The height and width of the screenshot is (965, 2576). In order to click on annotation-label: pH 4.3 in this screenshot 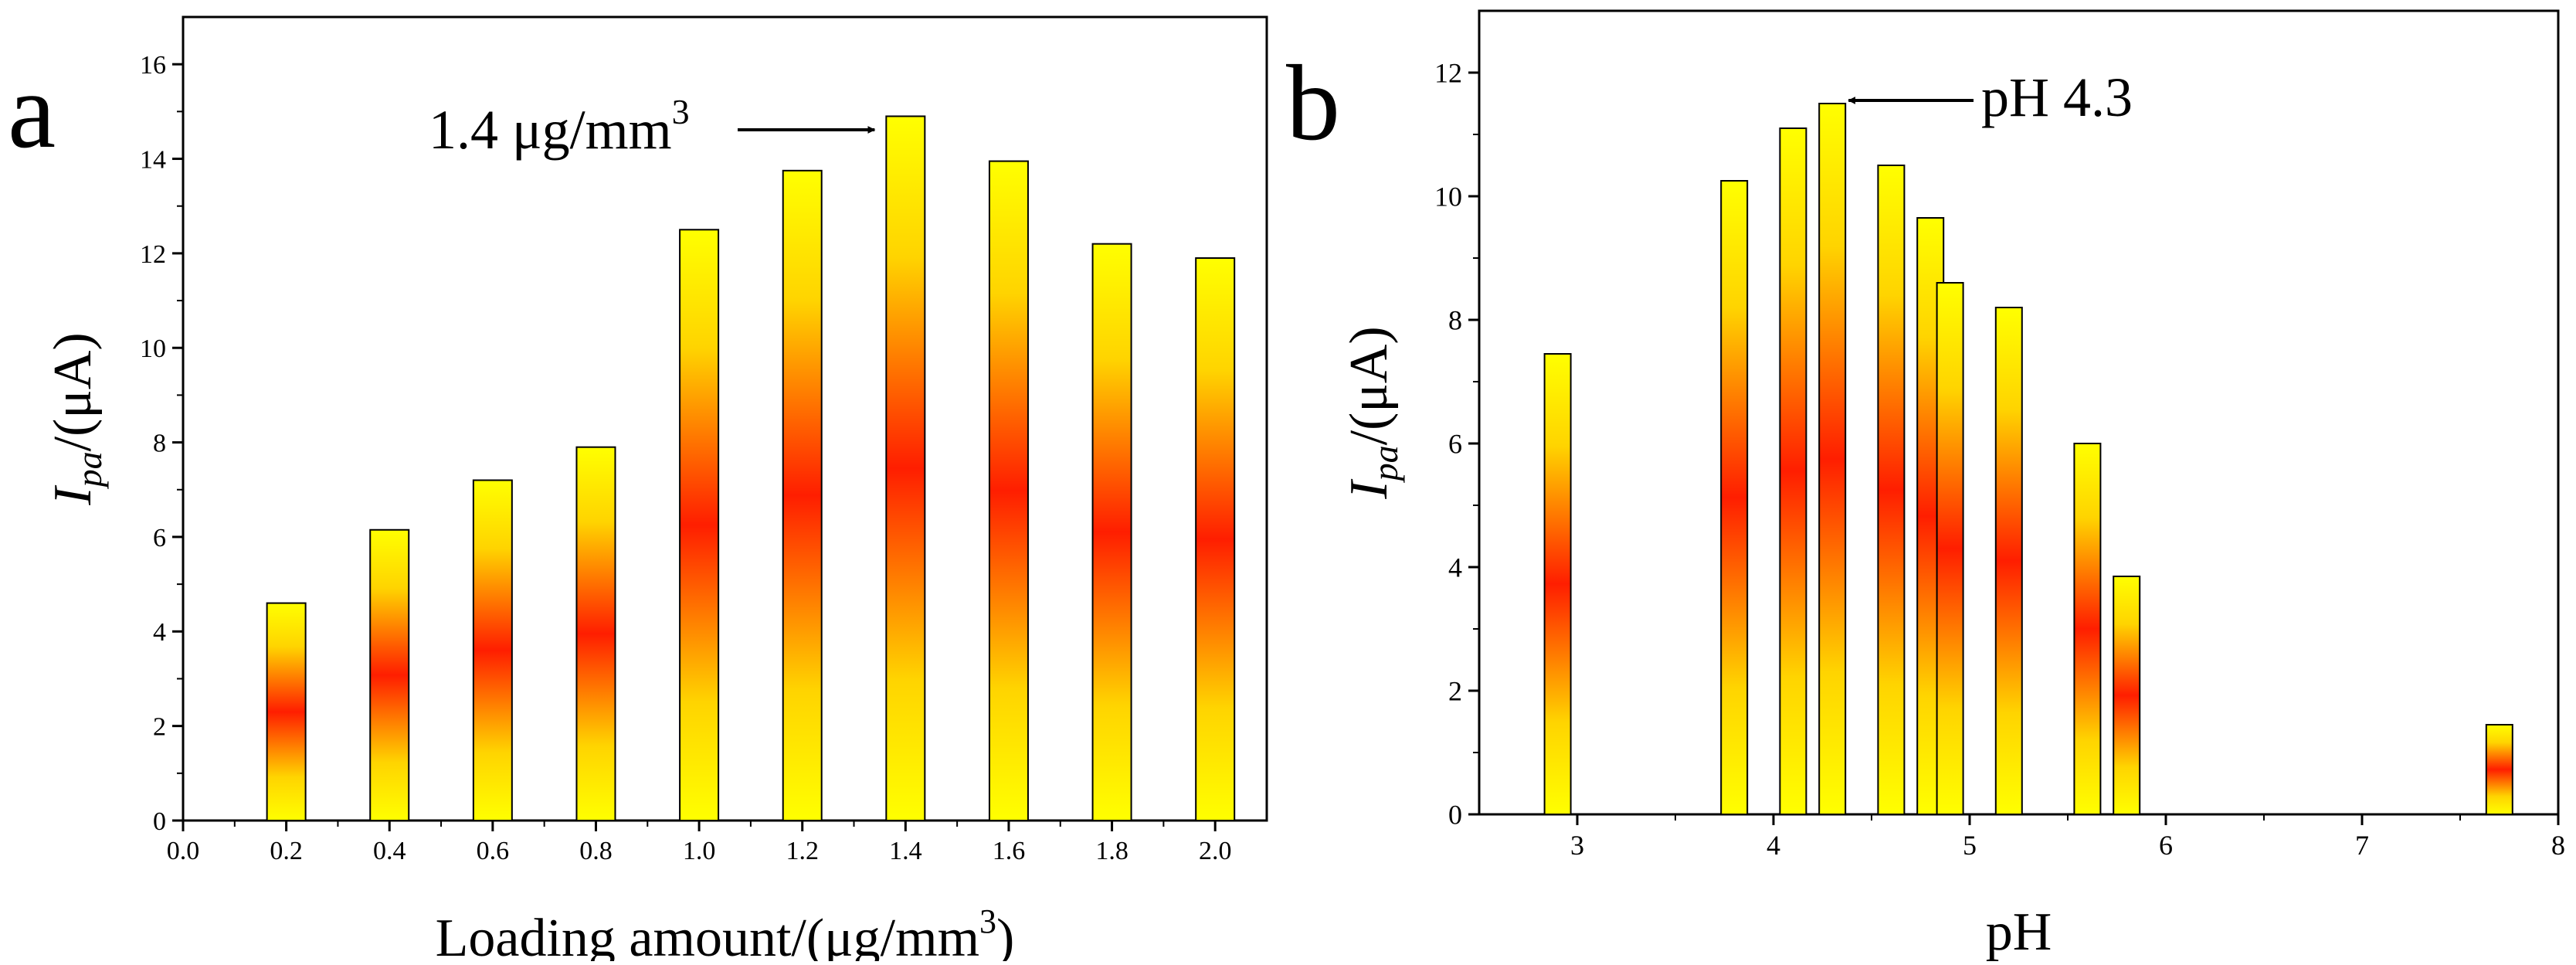, I will do `click(2057, 97)`.